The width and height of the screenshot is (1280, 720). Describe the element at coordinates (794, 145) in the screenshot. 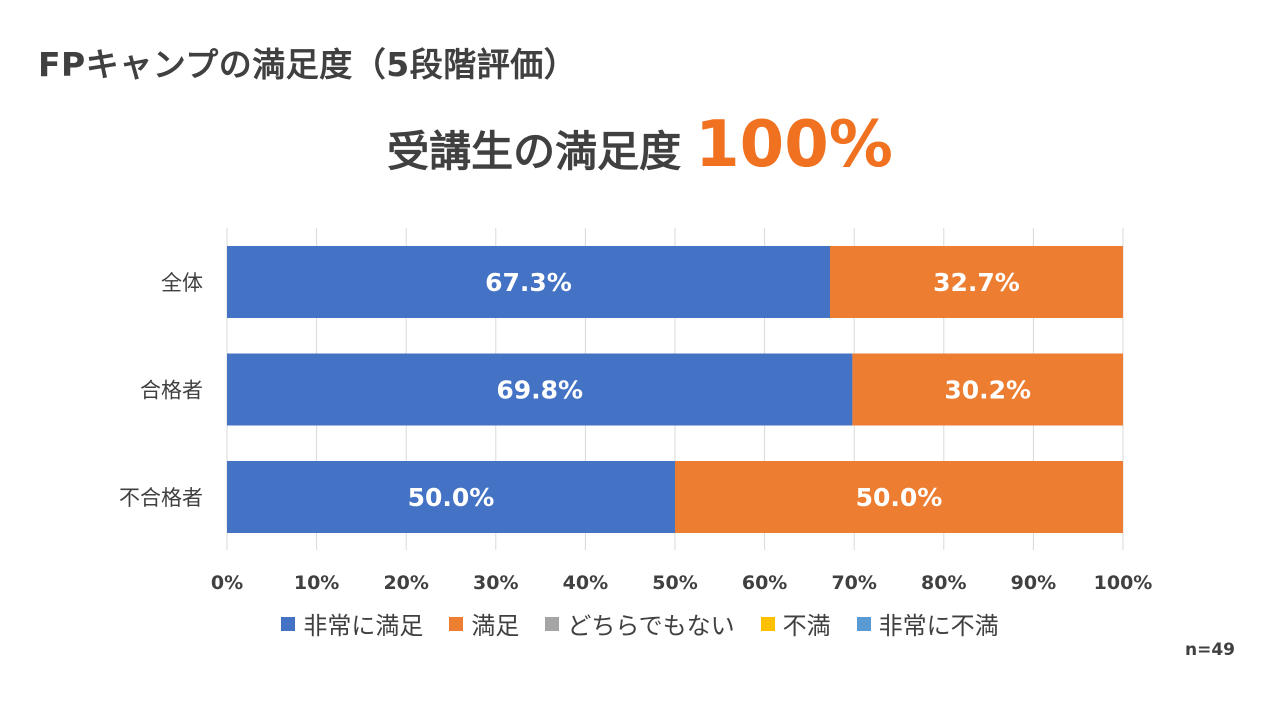

I see `headline-value: 100%` at that location.